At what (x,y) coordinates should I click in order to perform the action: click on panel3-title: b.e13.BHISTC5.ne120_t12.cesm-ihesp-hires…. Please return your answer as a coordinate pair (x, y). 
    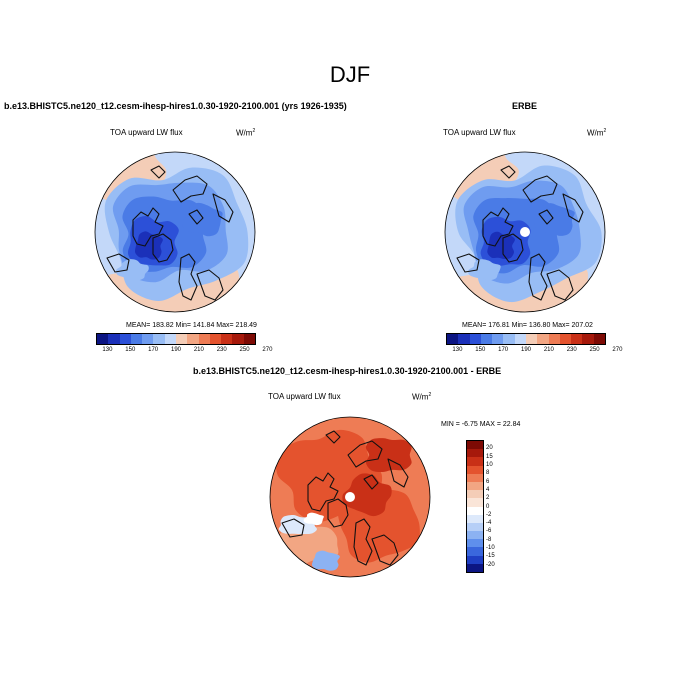
    Looking at the image, I should click on (347, 371).